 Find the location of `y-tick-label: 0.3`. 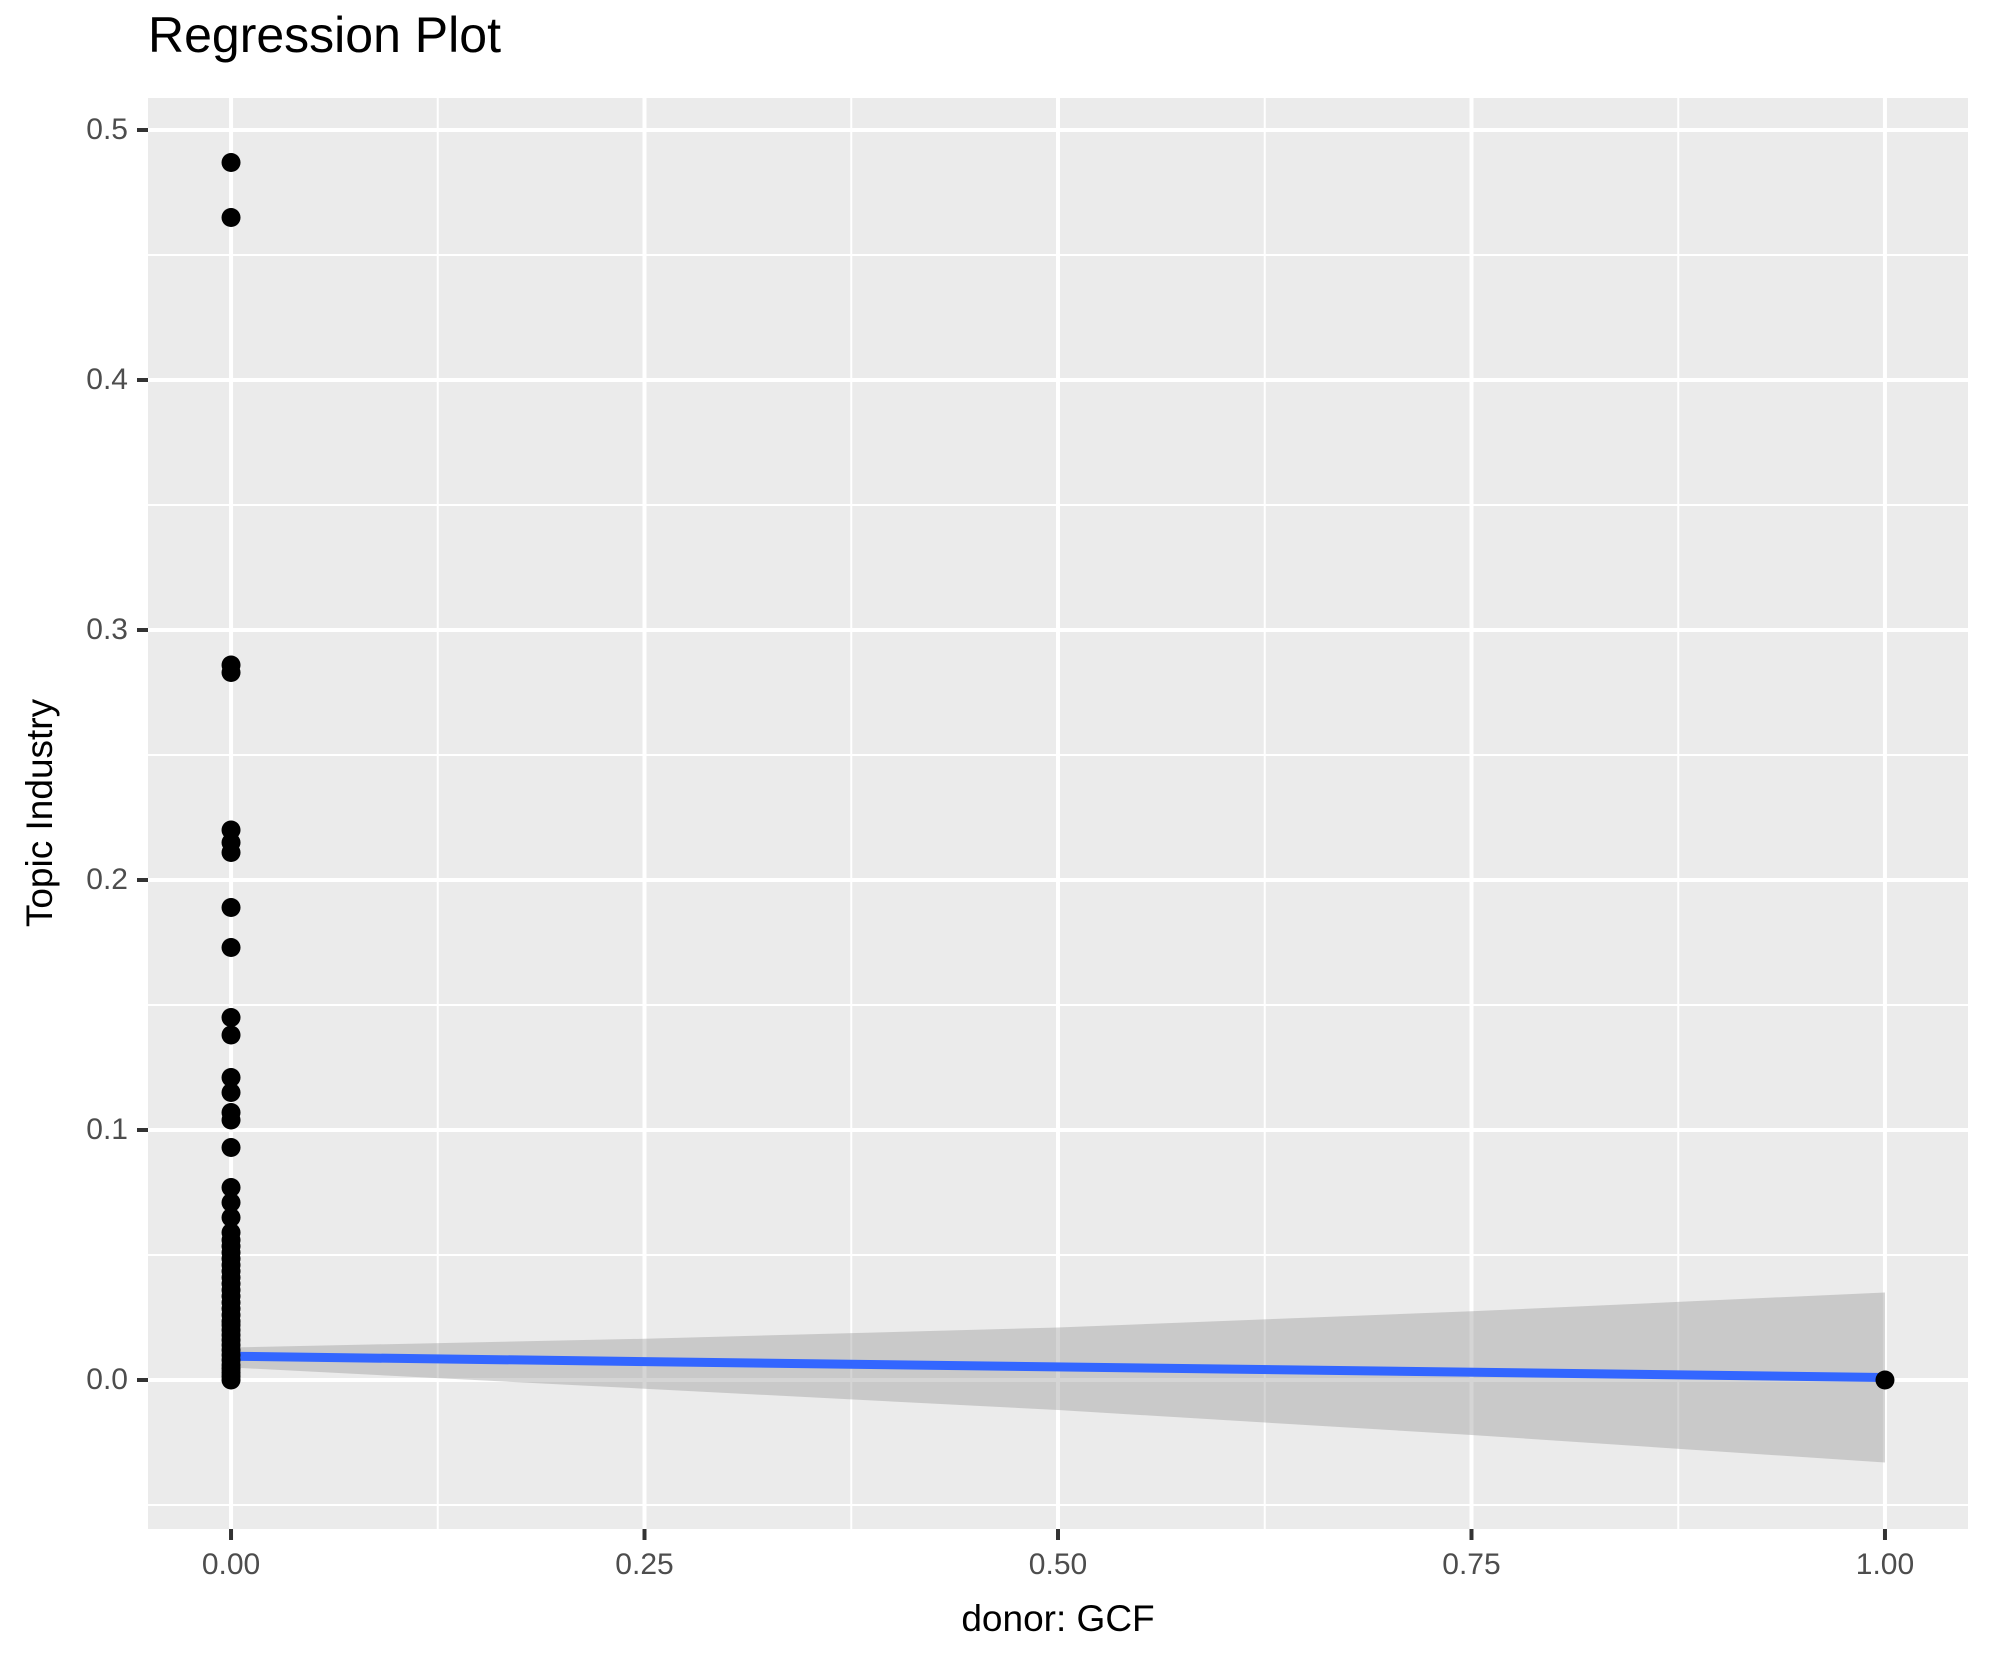

y-tick-label: 0.3 is located at coordinates (107, 629).